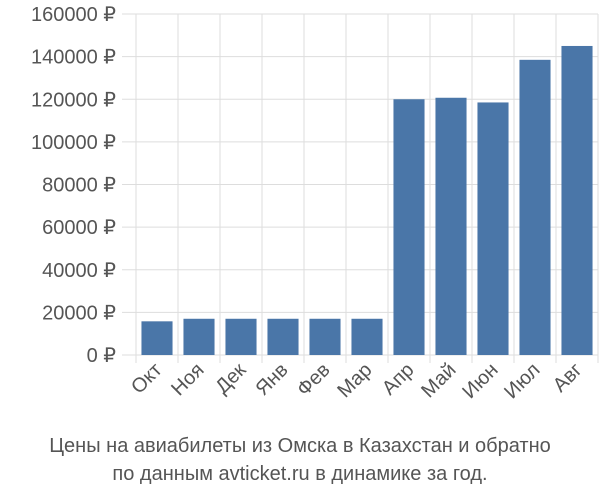  I want to click on y-tick-label: 100000 ₽, so click(73, 143).